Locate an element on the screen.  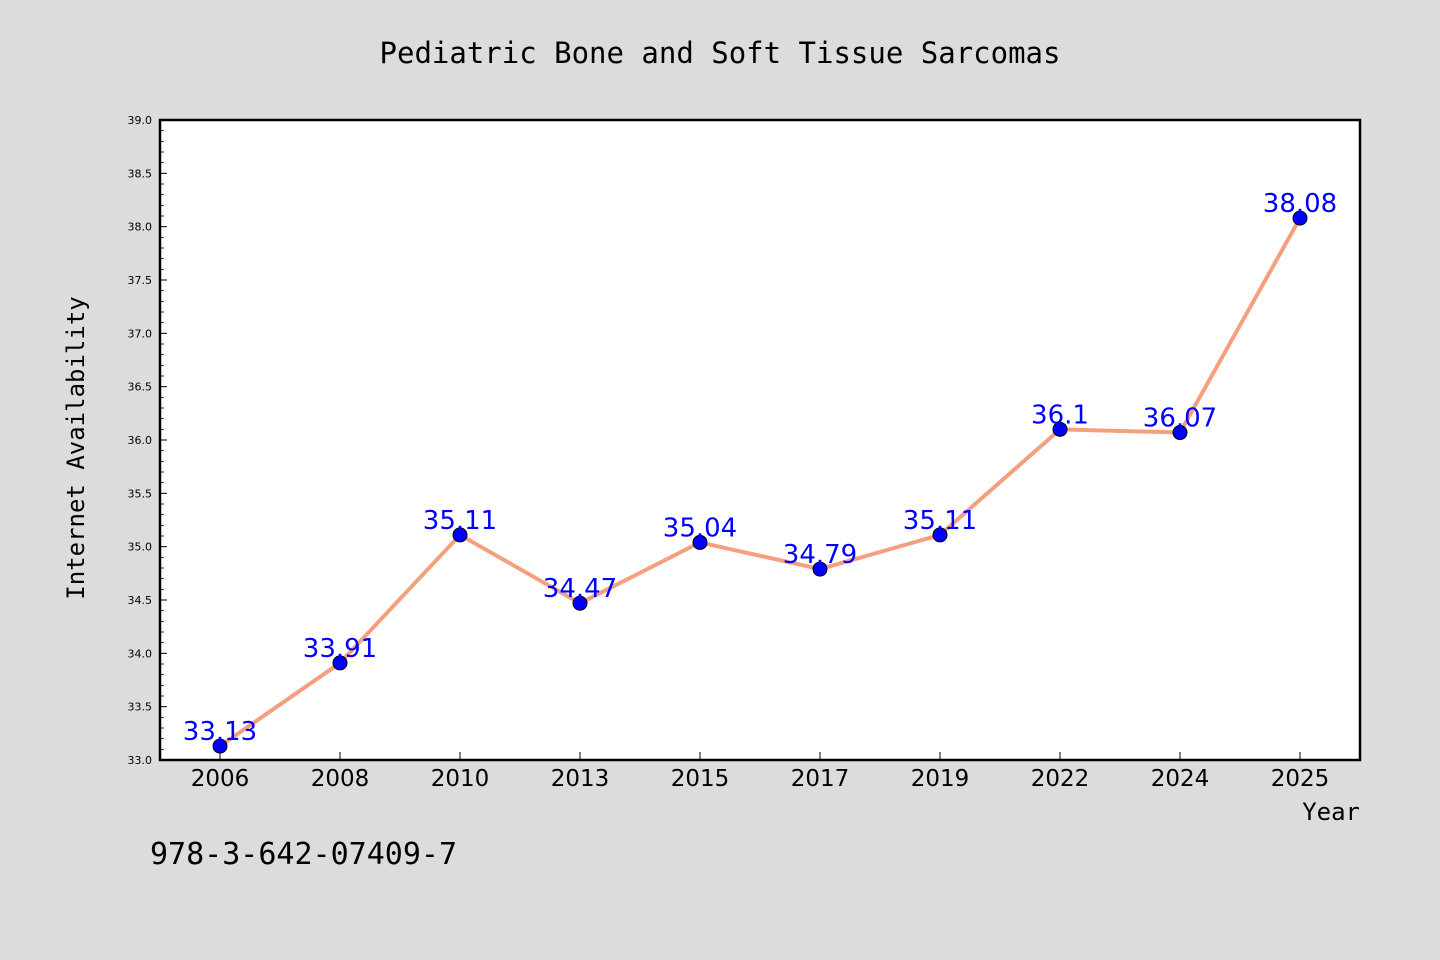
x-tick-label: 2010 is located at coordinates (460, 779).